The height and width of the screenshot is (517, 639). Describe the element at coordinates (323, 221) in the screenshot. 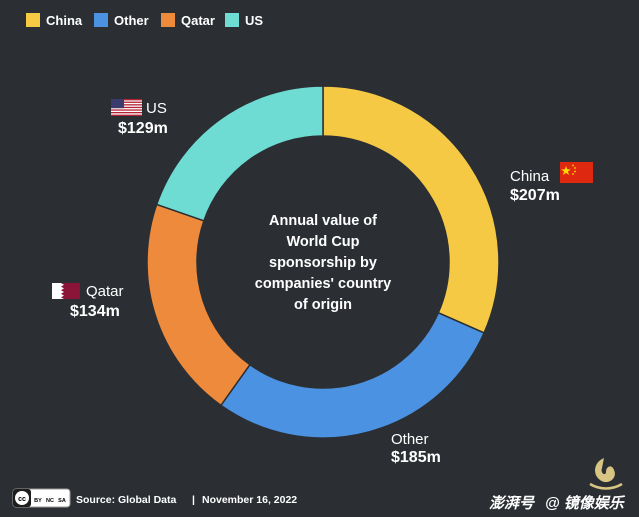

I see `center-text-line: Annual value of` at that location.